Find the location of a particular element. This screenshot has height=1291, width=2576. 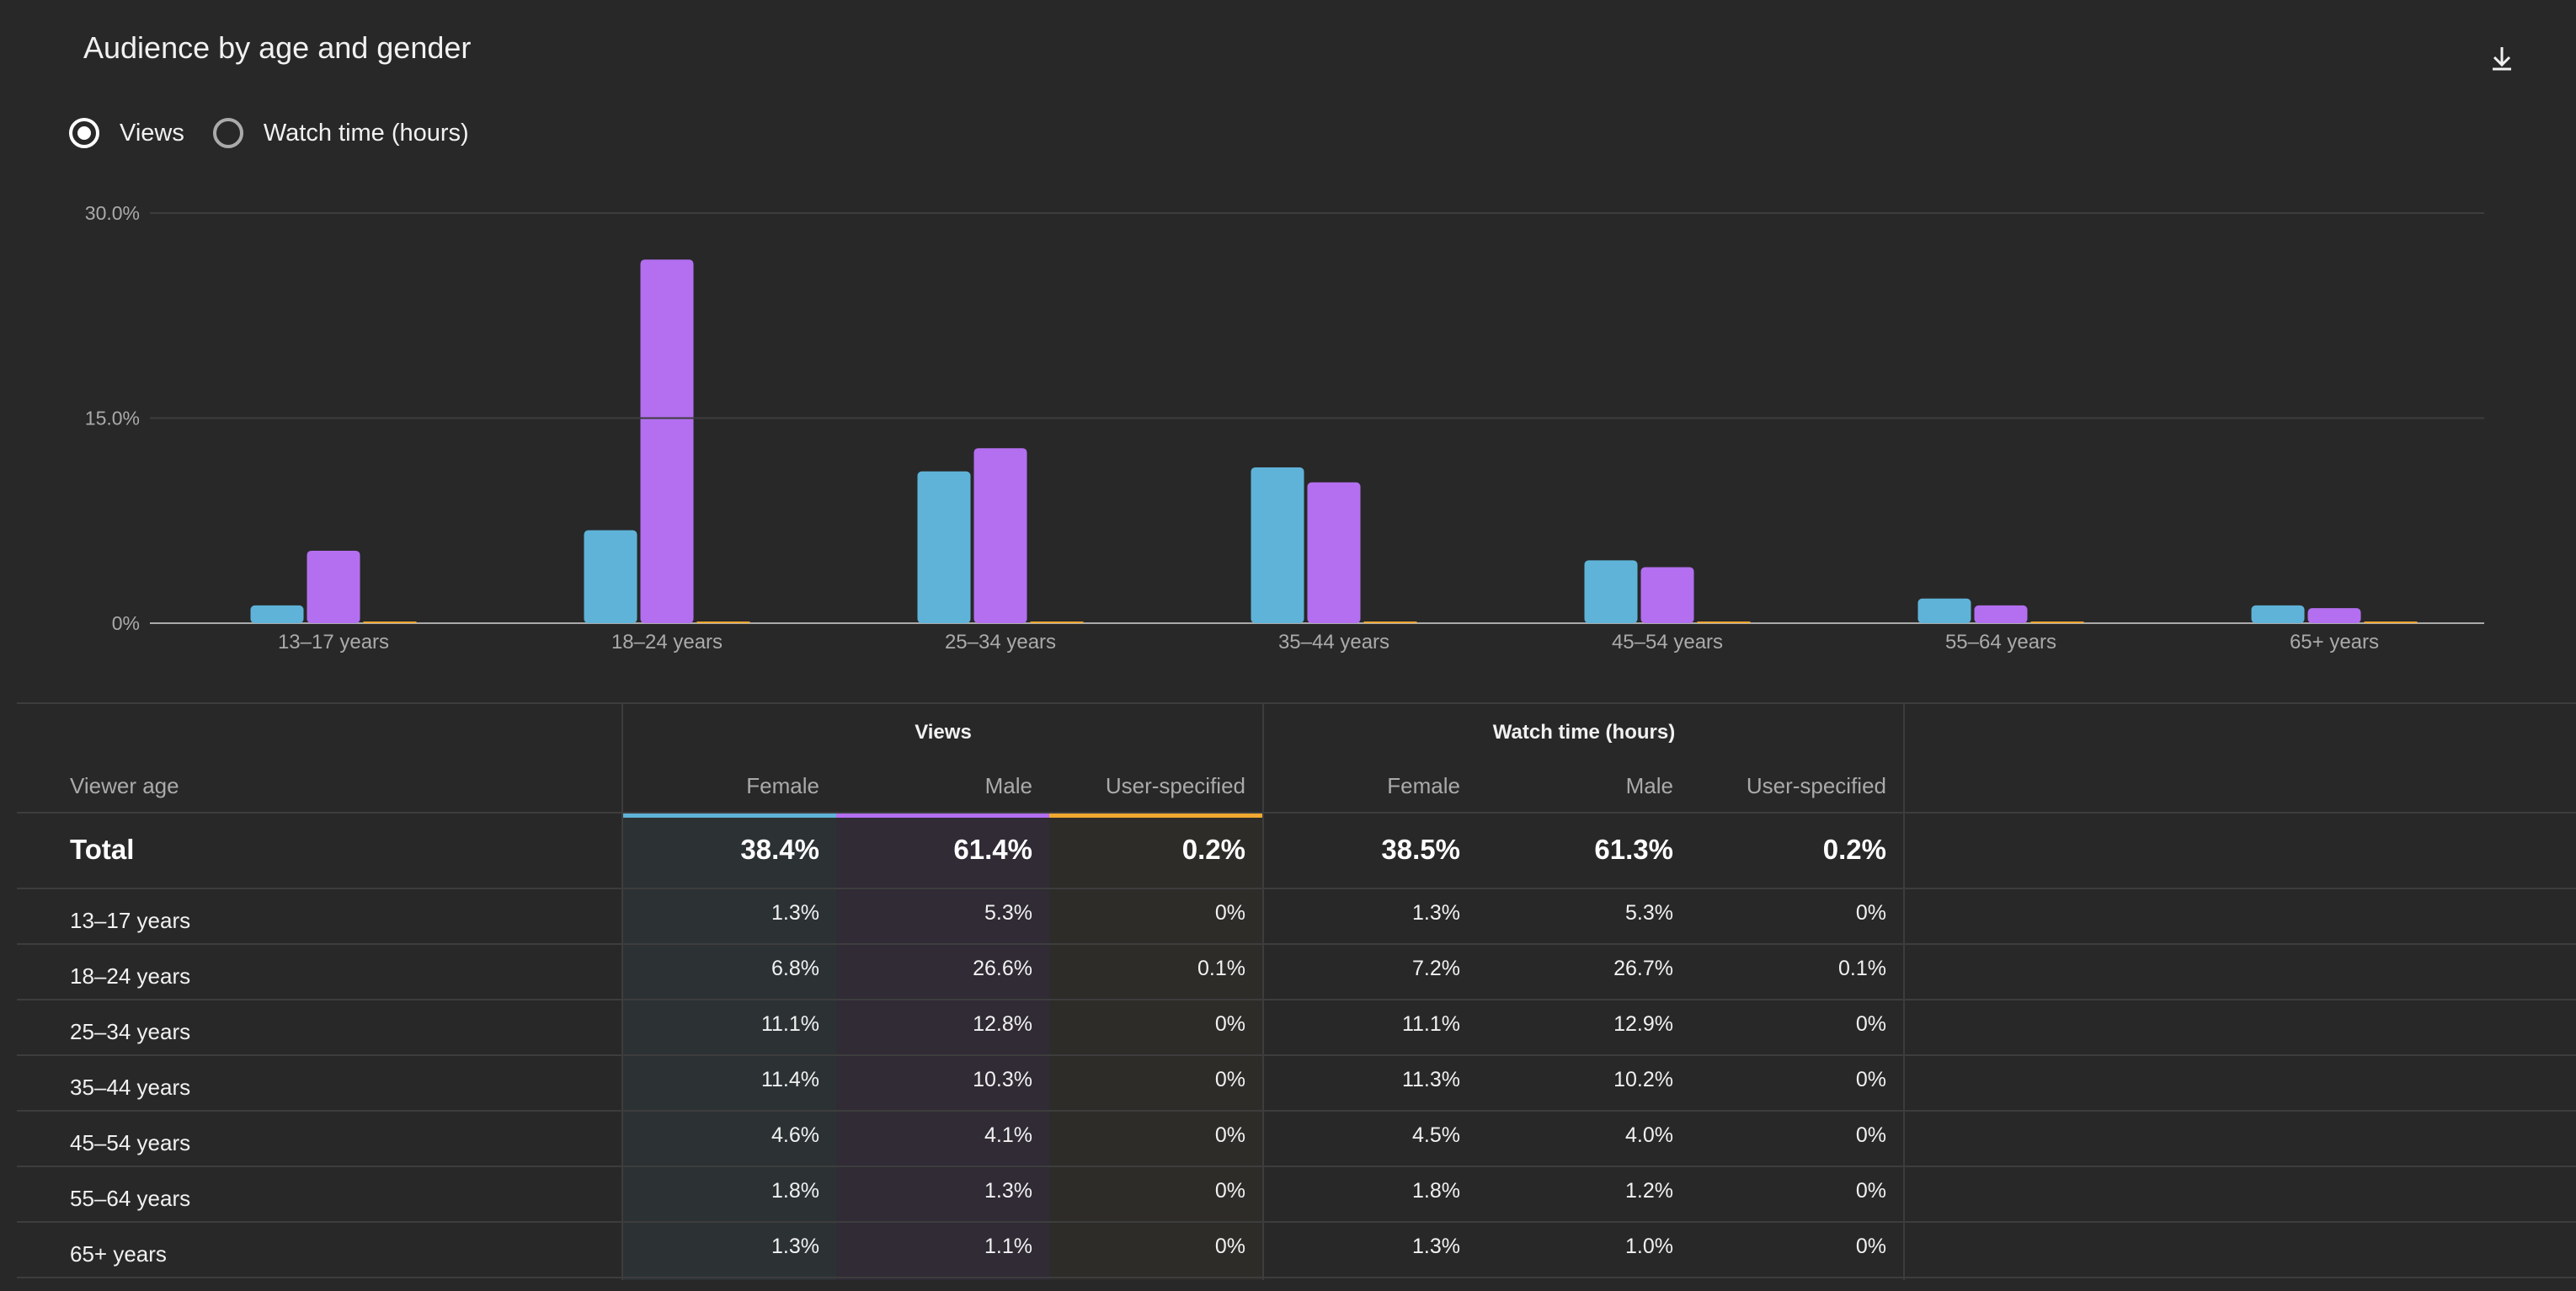

table-cell: 4.1% is located at coordinates (1008, 1135).